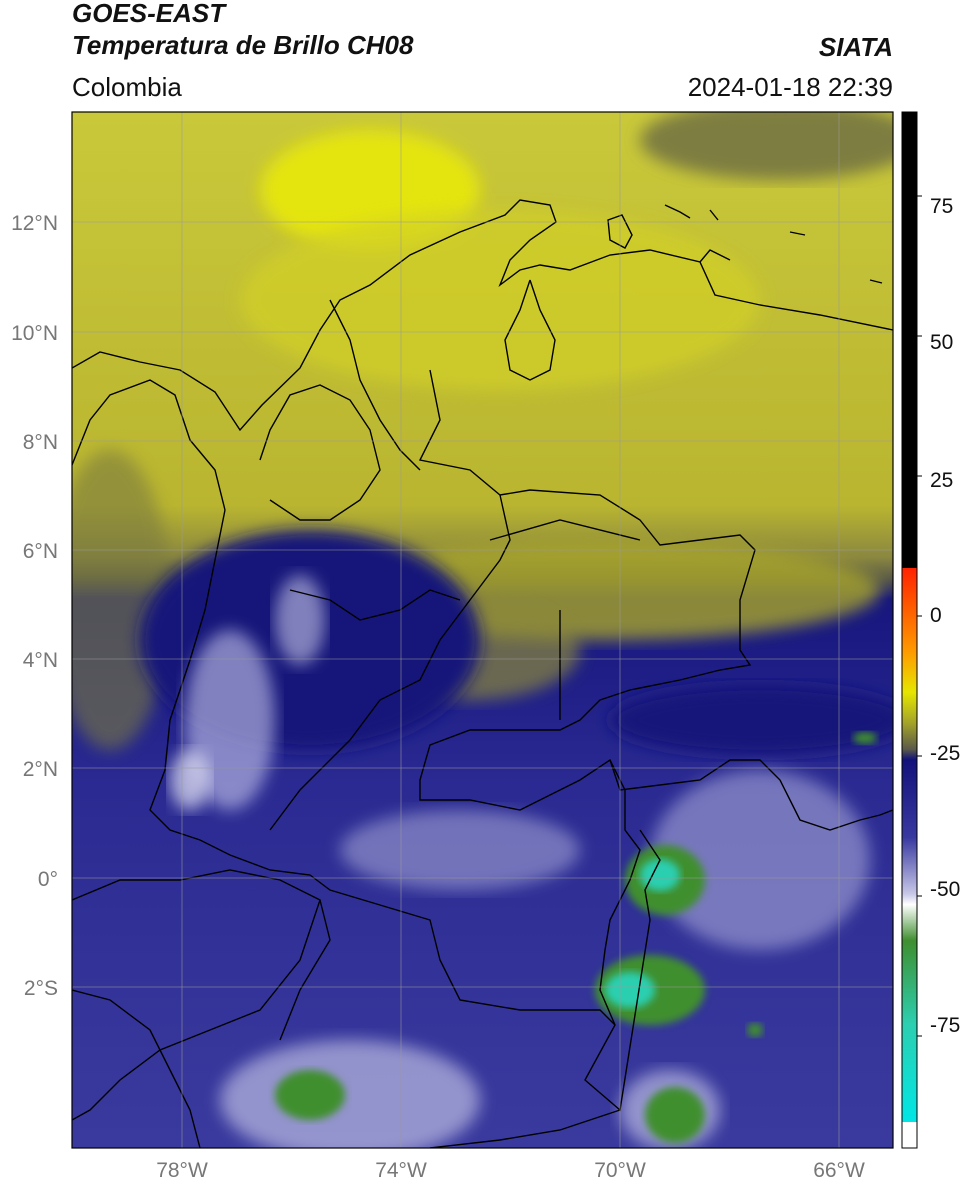 Image resolution: width=966 pixels, height=1190 pixels. Describe the element at coordinates (510, 1170) in the screenshot. I see `longitude-labels: 78°W 74°W 70°W 66°W` at that location.